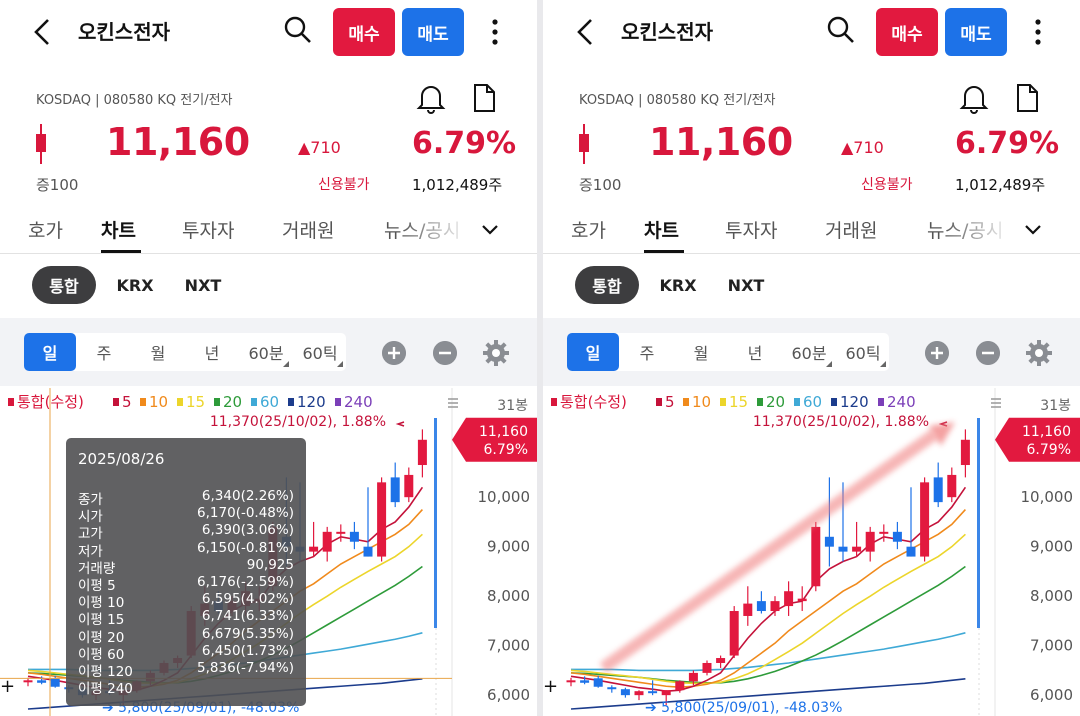 This screenshot has width=1080, height=716. Describe the element at coordinates (1037, 439) in the screenshot. I see `current-price-flag` at that location.